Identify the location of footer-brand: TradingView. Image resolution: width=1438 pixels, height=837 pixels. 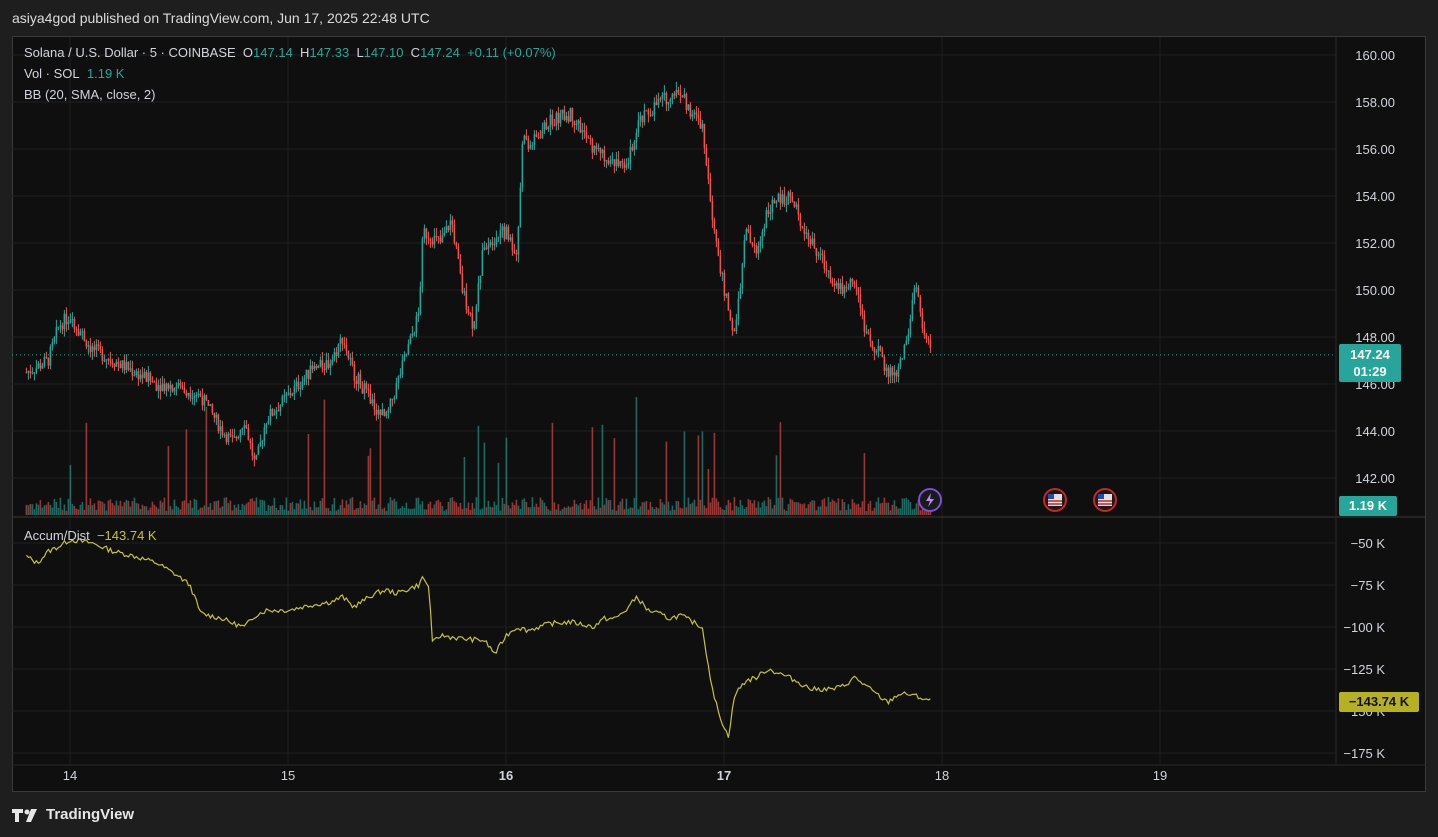
(90, 814).